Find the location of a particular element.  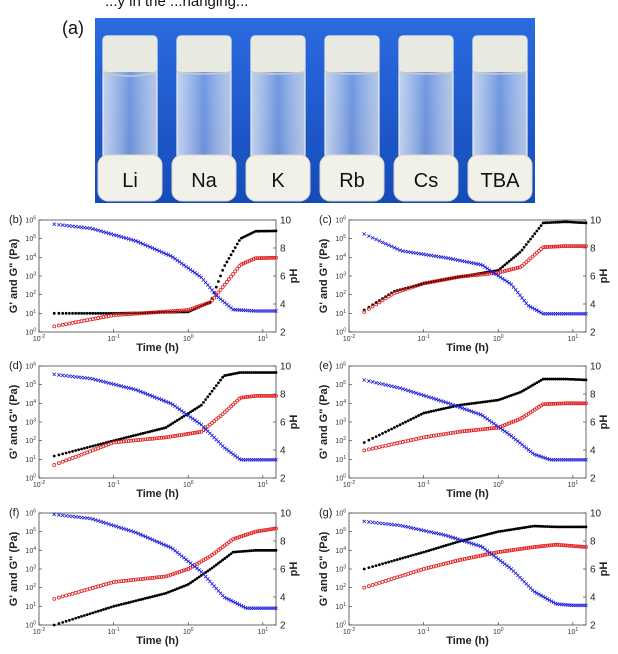

y2-axis-title: pH is located at coordinates (604, 422).